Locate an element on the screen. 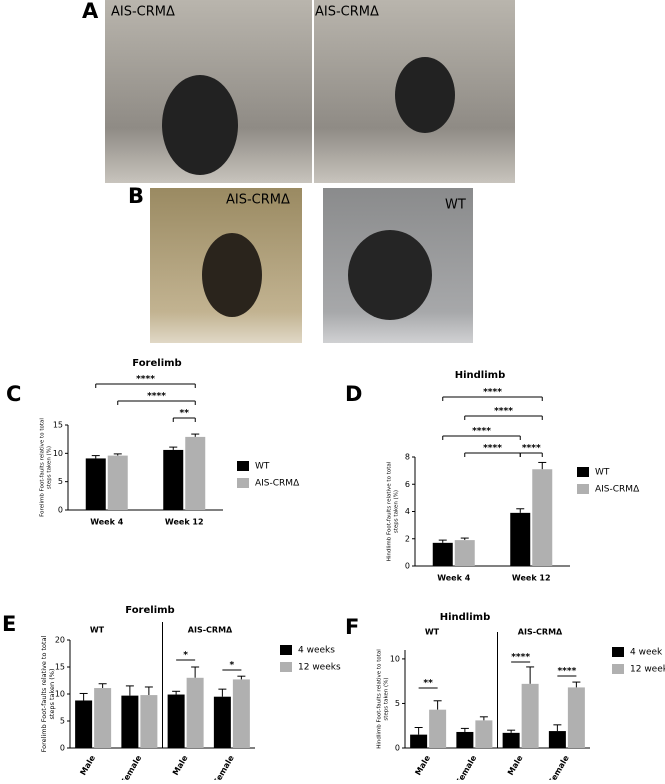 The height and width of the screenshot is (784, 665). panel-label: E is located at coordinates (9, 624).